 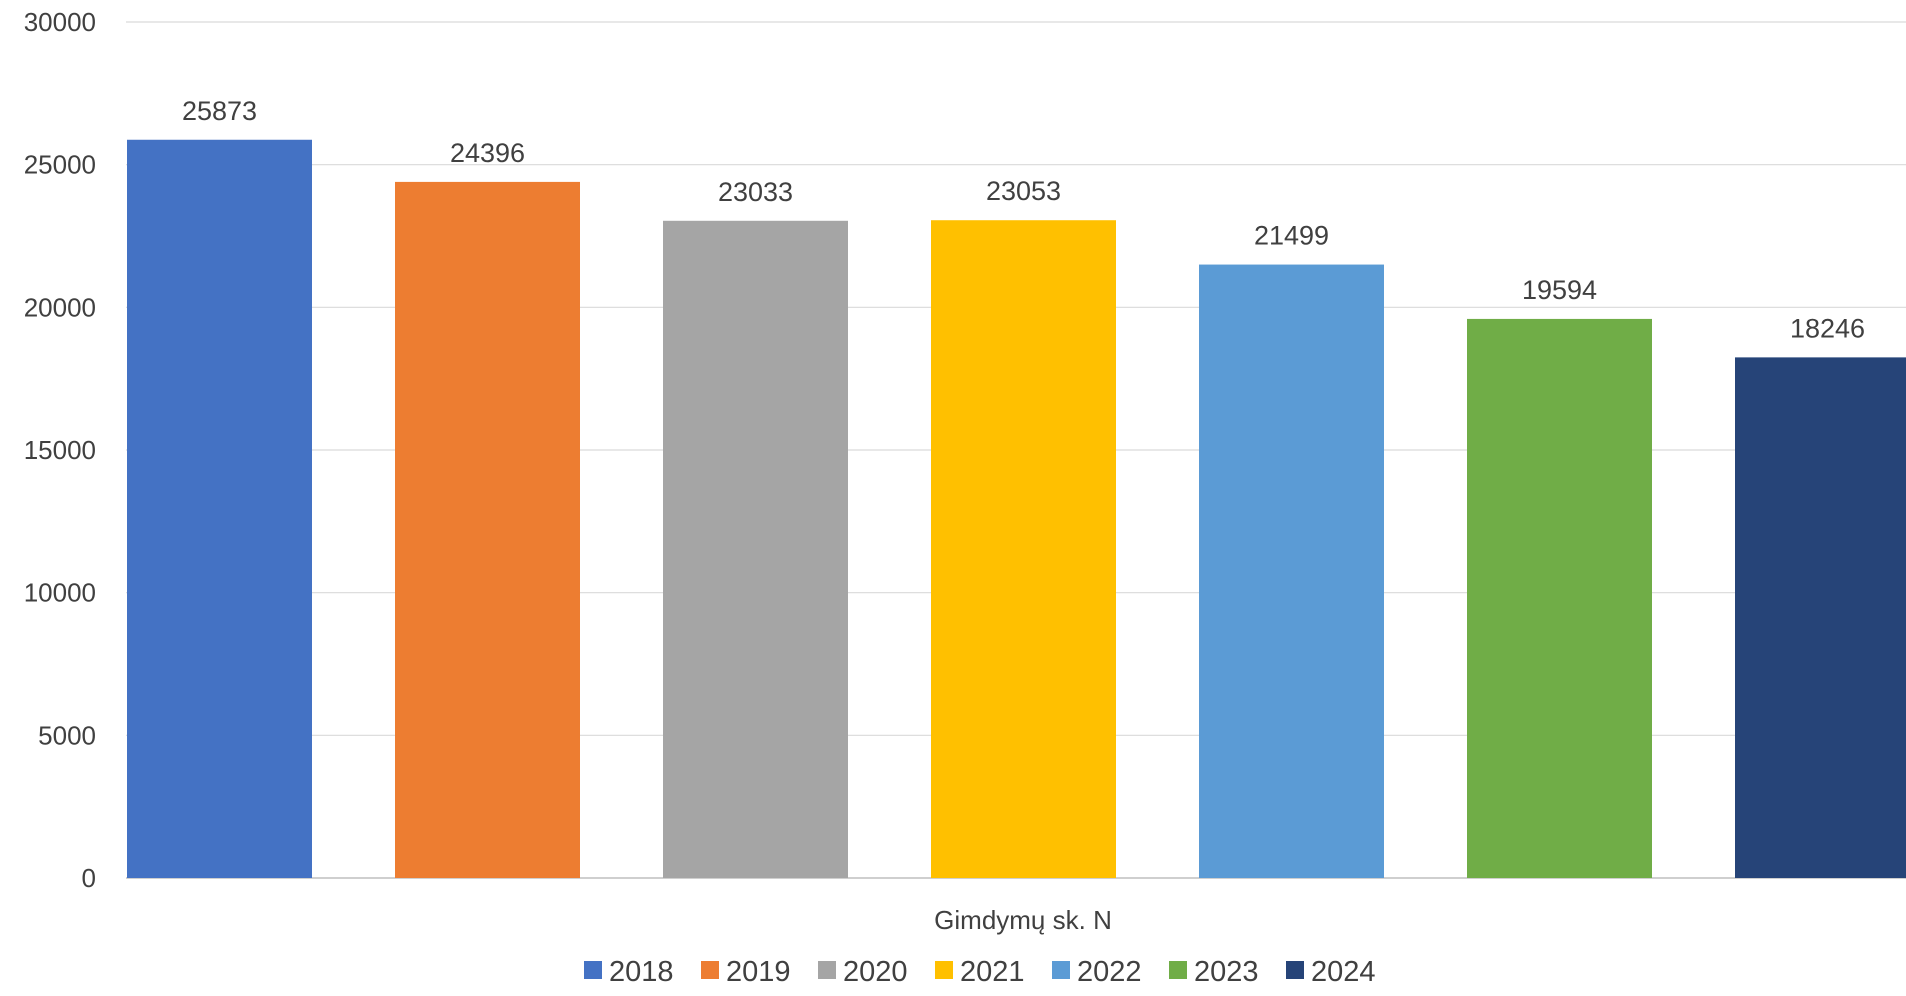 What do you see at coordinates (641, 972) in the screenshot?
I see `legend-label: 2018` at bounding box center [641, 972].